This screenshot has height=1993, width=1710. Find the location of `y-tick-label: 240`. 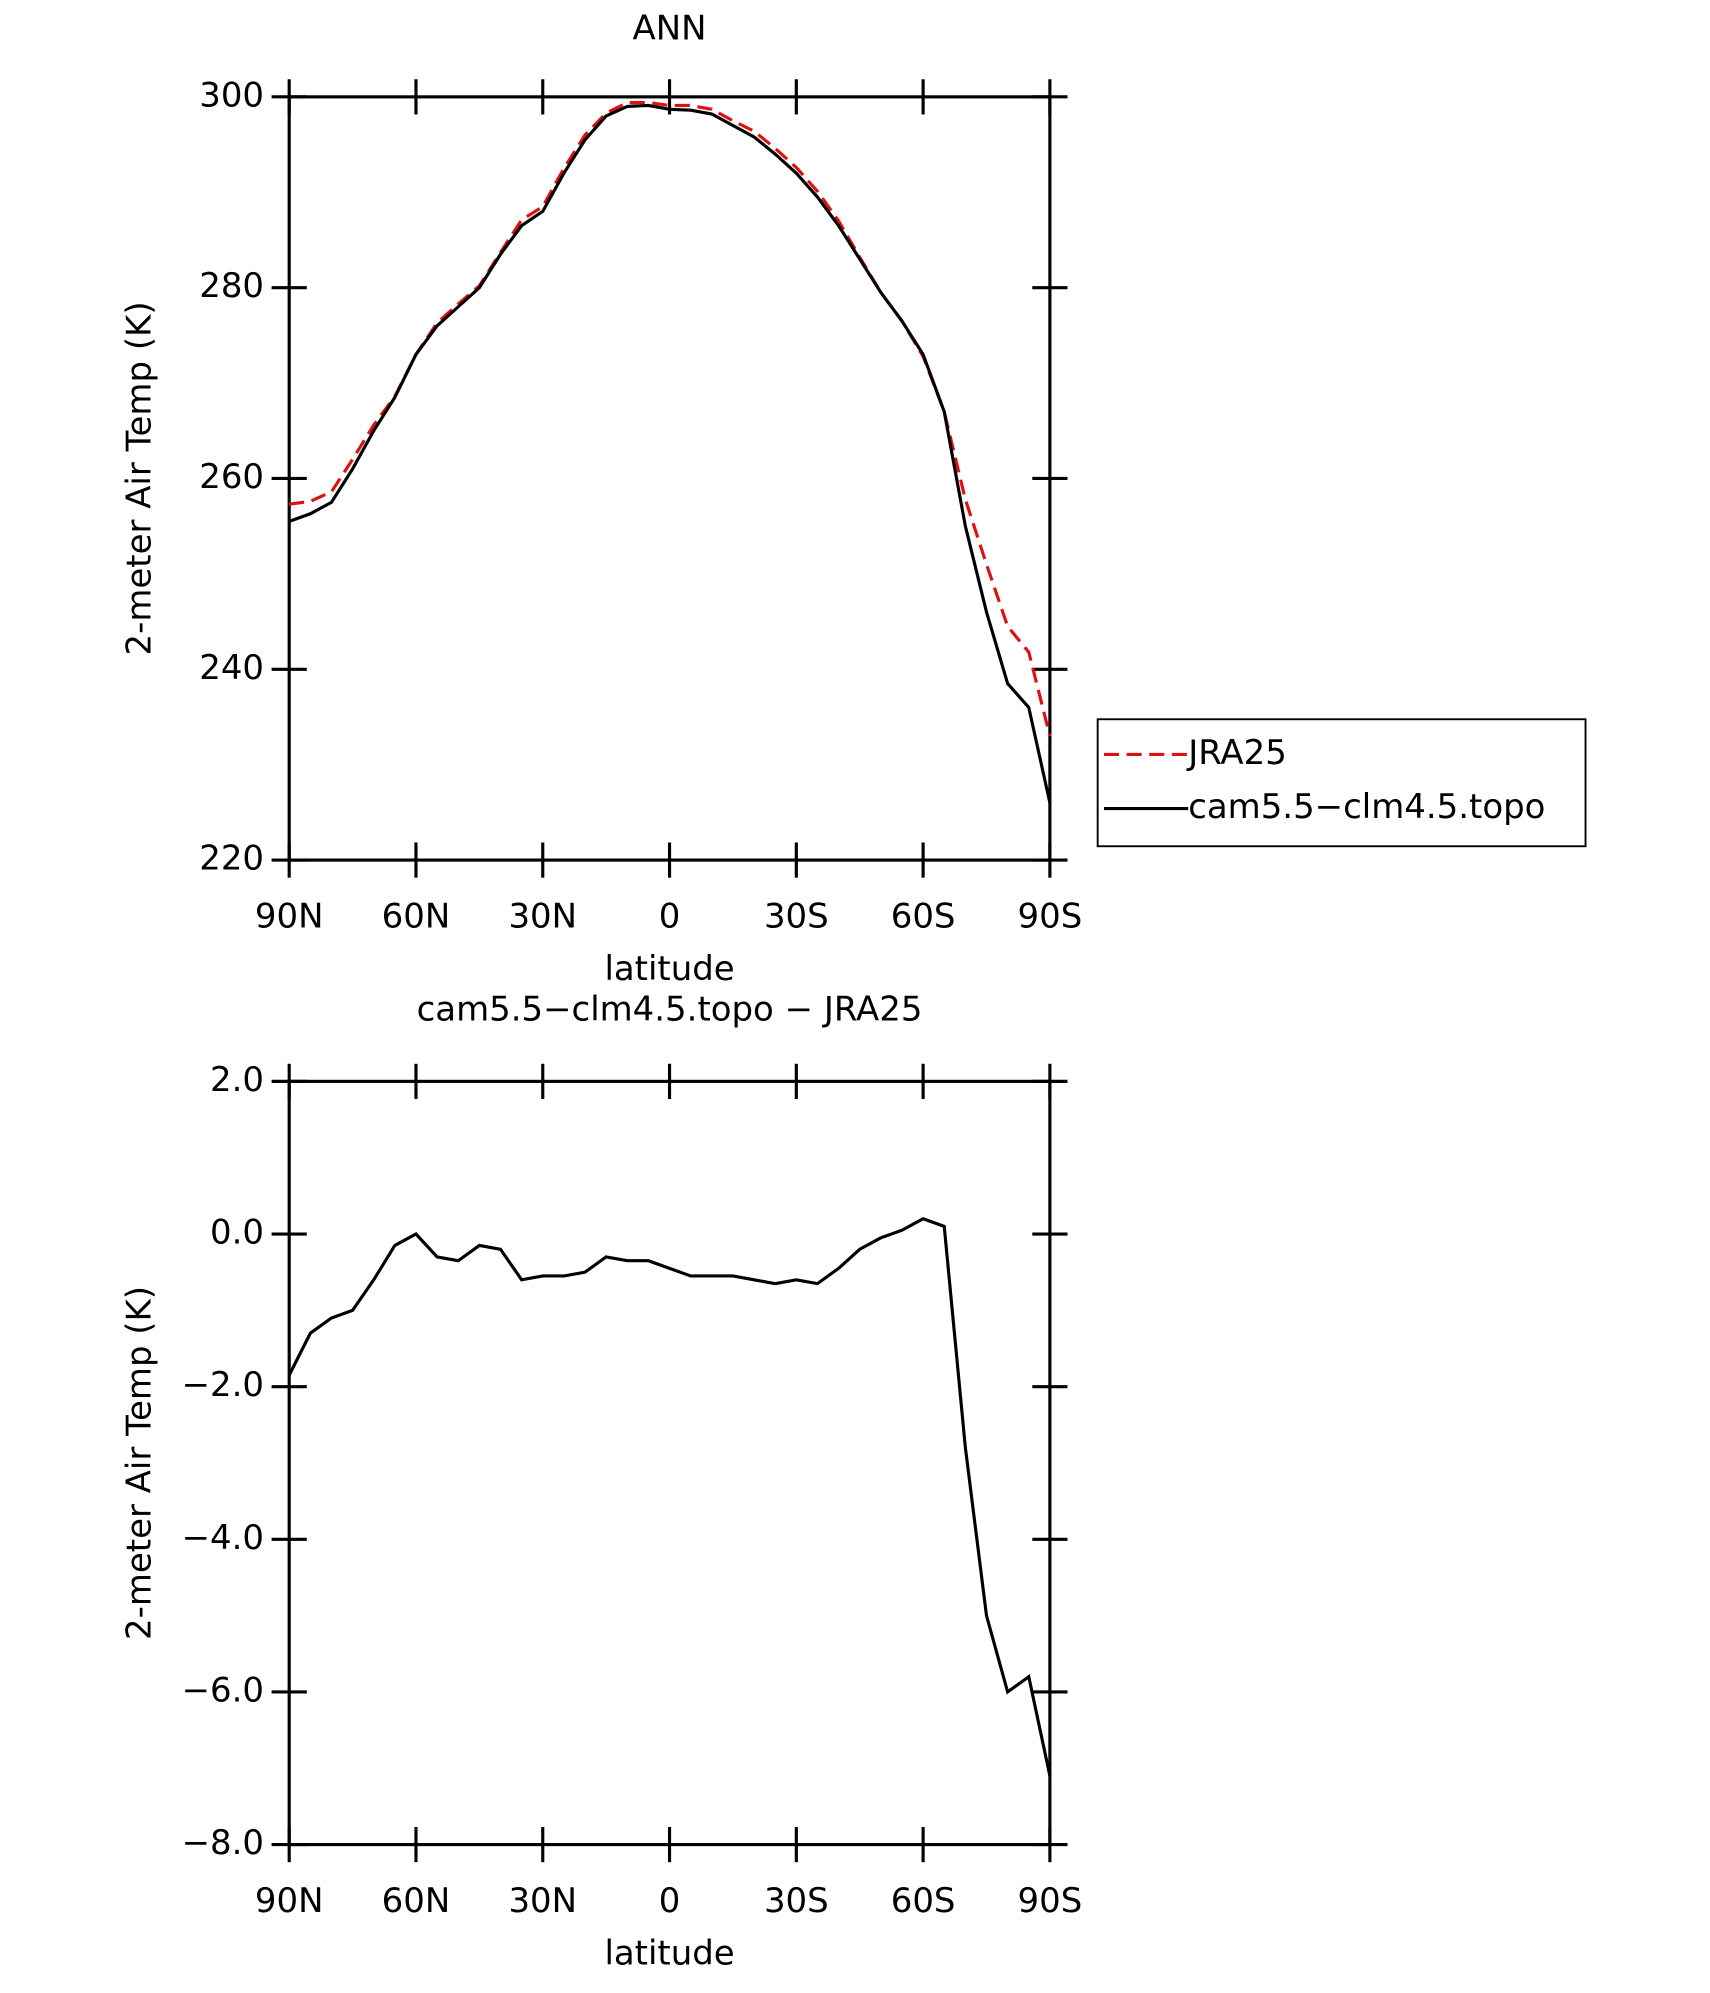

y-tick-label: 240 is located at coordinates (231, 668).